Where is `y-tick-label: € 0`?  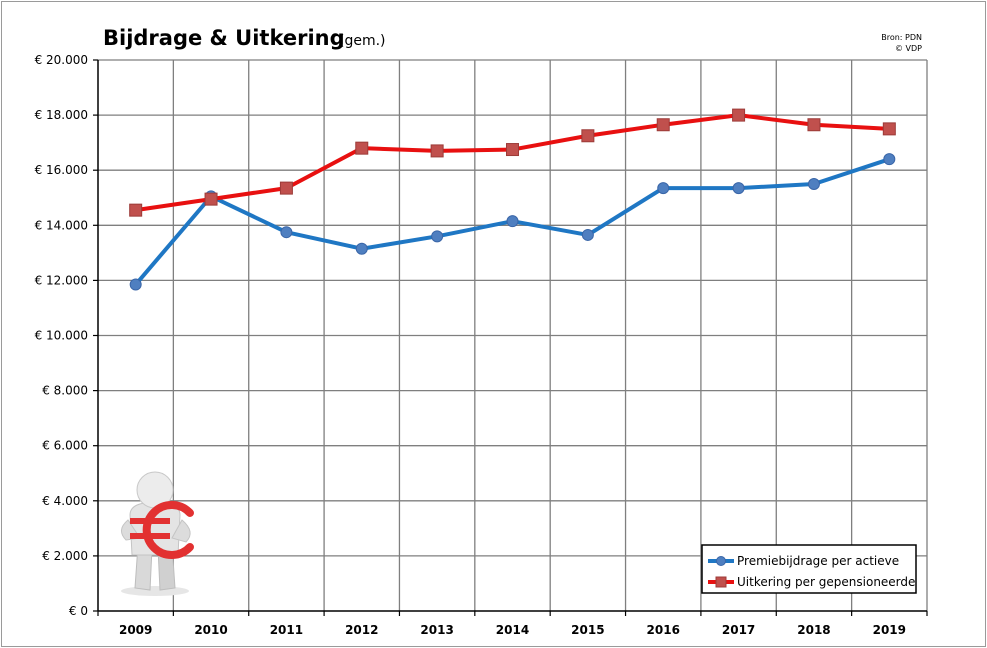 y-tick-label: € 0 is located at coordinates (78, 611).